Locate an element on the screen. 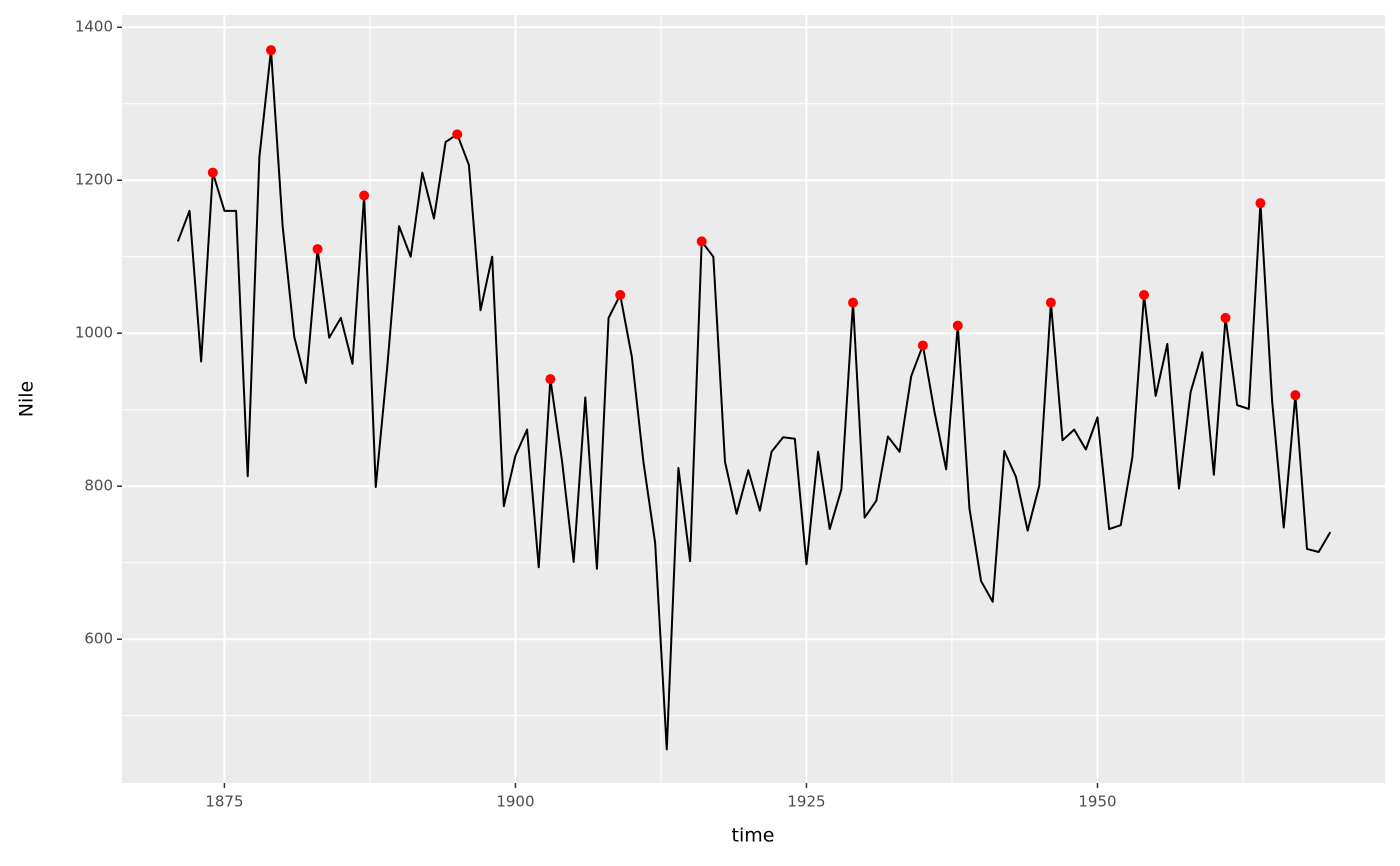 This screenshot has height=866, width=1400. y-tick-label: 1400 is located at coordinates (94, 27).